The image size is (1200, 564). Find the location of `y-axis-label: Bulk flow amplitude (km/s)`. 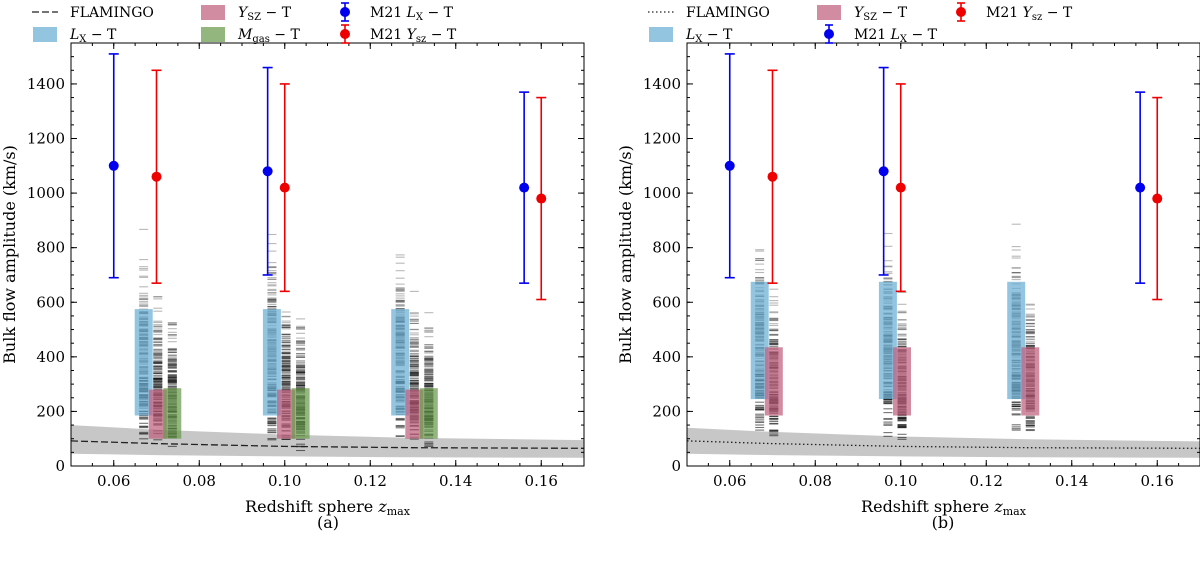

y-axis-label: Bulk flow amplitude (km/s) is located at coordinates (625, 254).